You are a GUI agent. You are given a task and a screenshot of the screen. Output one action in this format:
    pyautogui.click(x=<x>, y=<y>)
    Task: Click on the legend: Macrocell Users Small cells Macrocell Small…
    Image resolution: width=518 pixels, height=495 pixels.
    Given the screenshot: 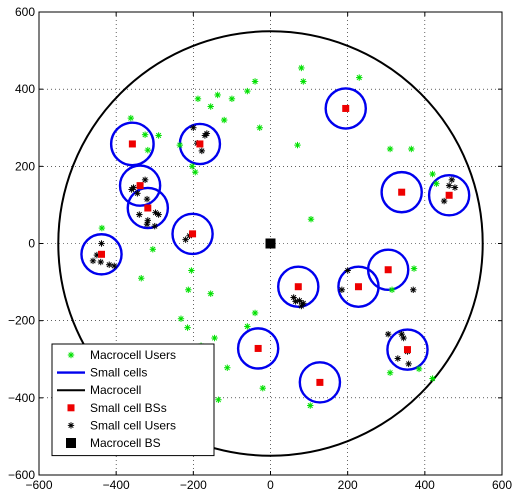 What is the action you would take?
    pyautogui.click(x=133, y=400)
    